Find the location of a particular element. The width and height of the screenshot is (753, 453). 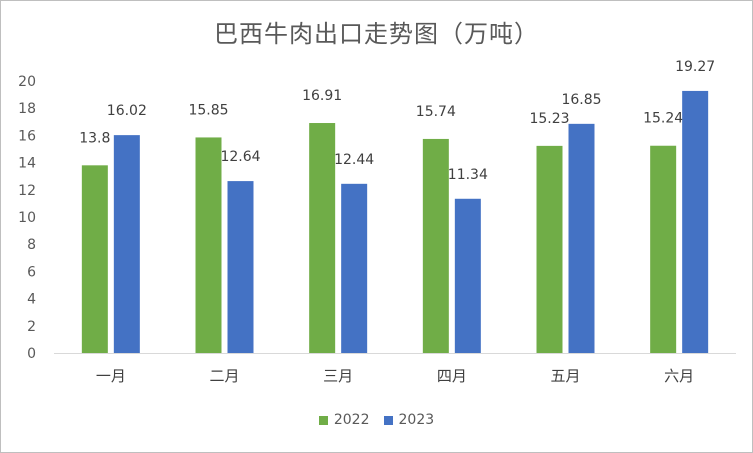

legend-label-2023: 2023 is located at coordinates (416, 420).